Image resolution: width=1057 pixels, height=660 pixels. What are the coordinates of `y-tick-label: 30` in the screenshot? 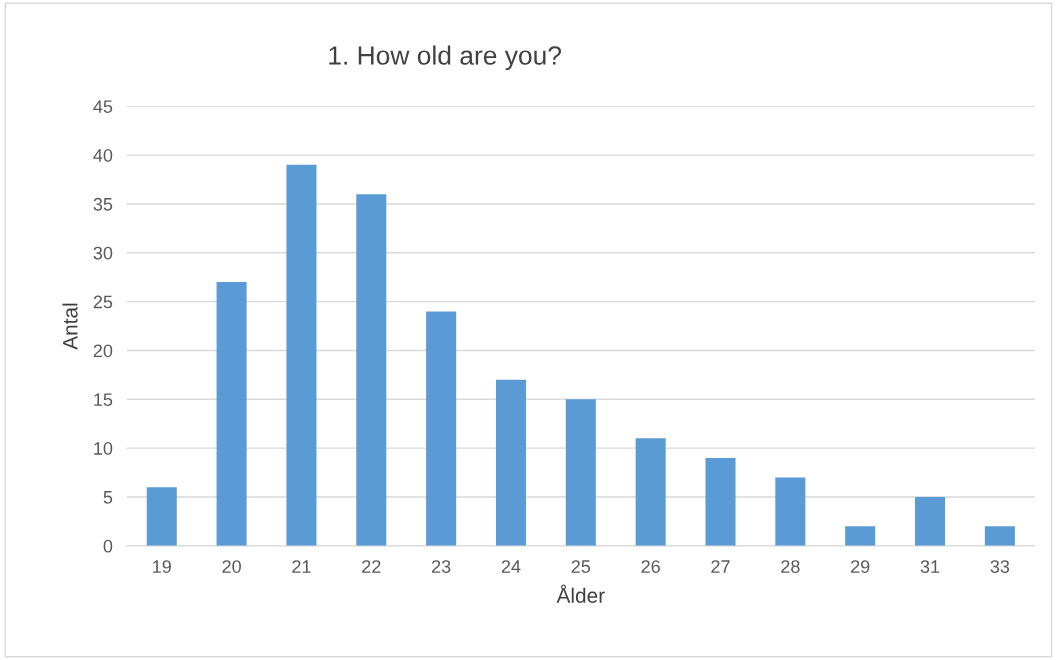 It's located at (103, 253).